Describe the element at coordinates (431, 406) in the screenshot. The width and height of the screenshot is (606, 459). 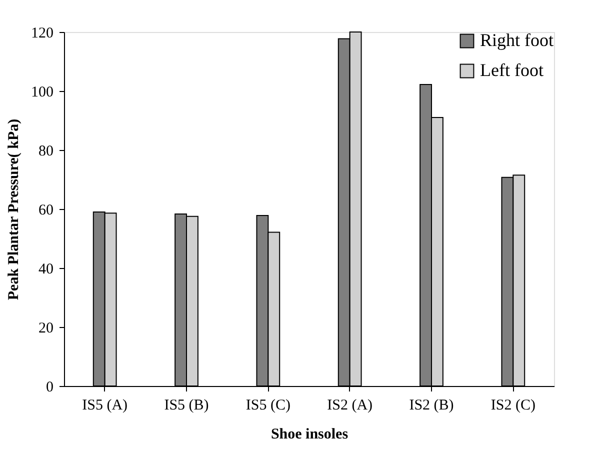
I see `x-tick-label: IS2 (B)` at that location.